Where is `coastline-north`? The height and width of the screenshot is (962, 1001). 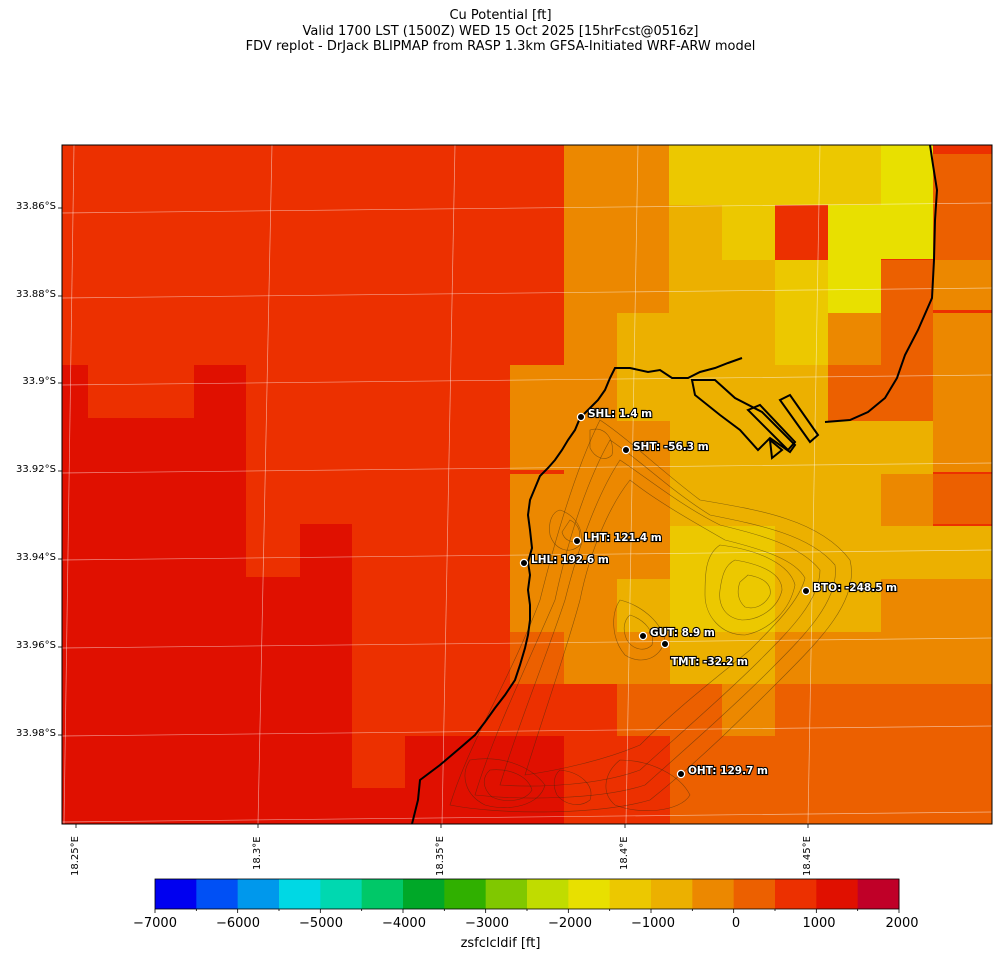
coastline-north is located at coordinates (881, 284).